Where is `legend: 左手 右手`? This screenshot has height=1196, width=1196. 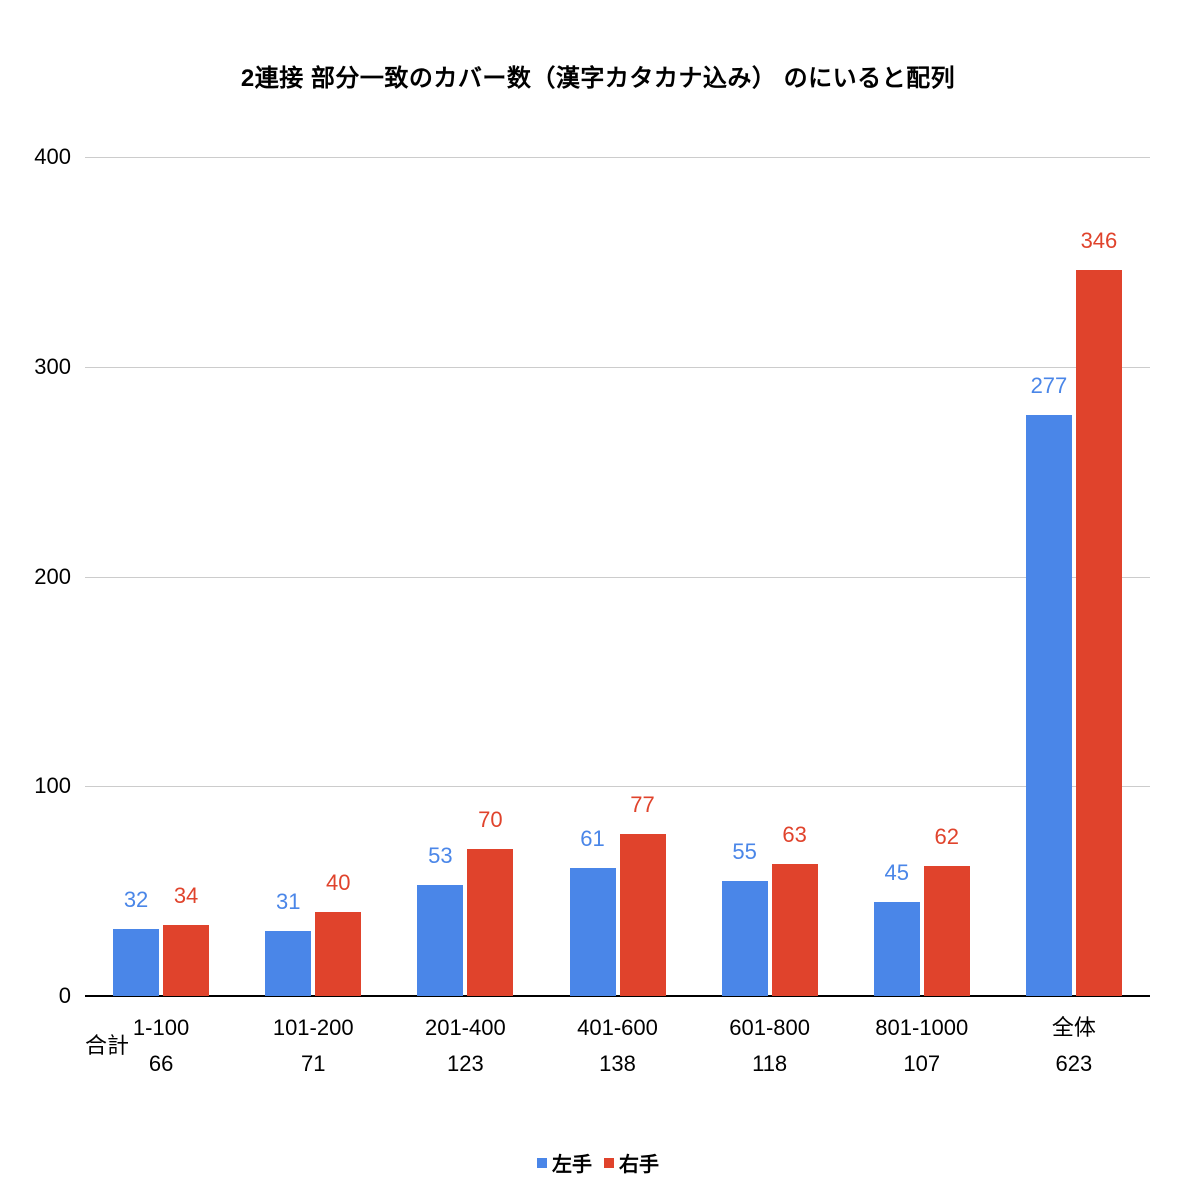 legend: 左手 右手 is located at coordinates (598, 1162).